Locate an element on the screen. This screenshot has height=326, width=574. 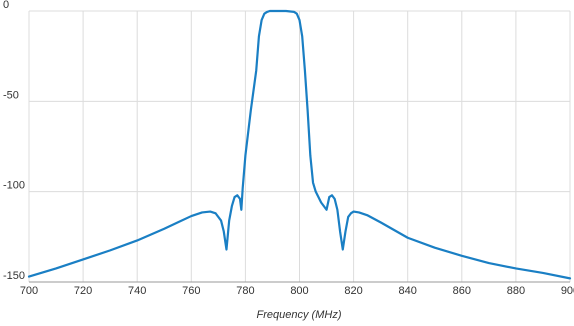
x-tick-label: 880 is located at coordinates (516, 291).